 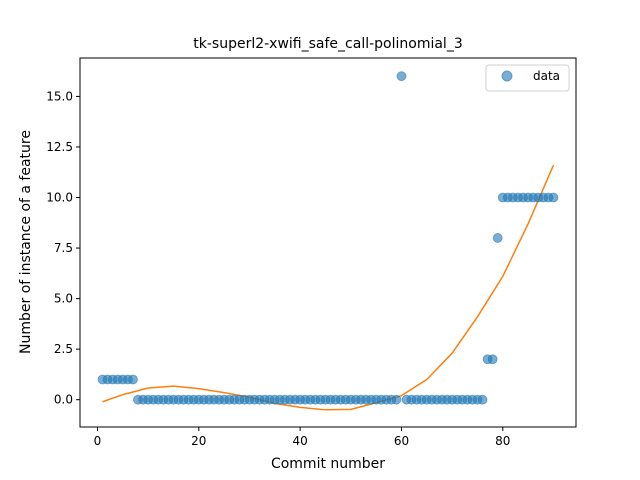 I want to click on y-tick-label: 7.5, so click(x=63, y=248).